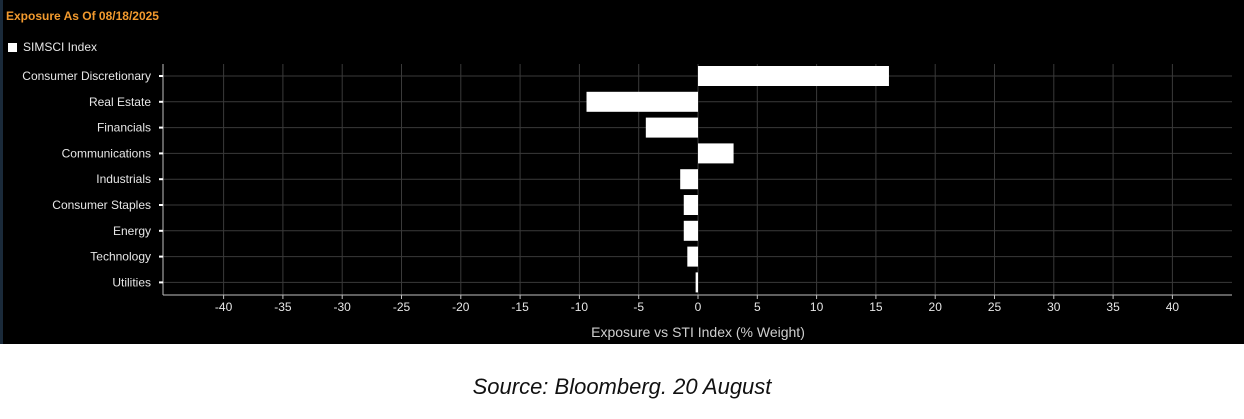 The width and height of the screenshot is (1244, 419). I want to click on x-tick-label: 25, so click(995, 307).